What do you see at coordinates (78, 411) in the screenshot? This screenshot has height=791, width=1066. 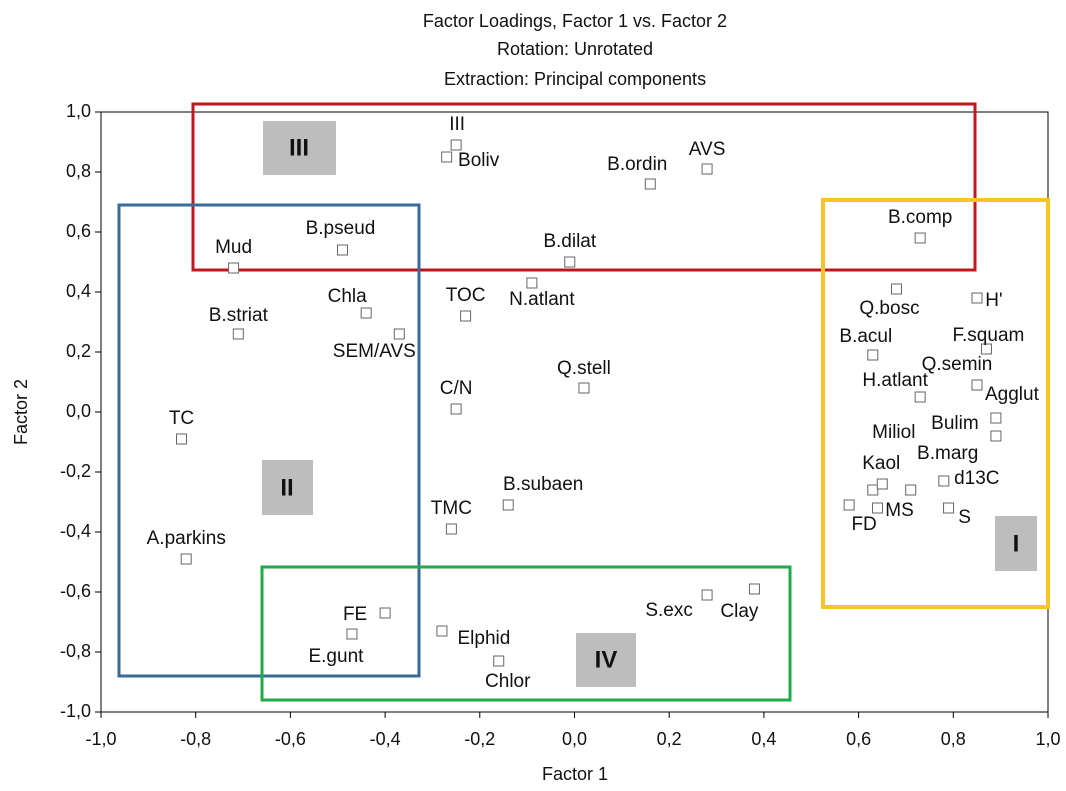 I see `y-tick-label: 0,0` at bounding box center [78, 411].